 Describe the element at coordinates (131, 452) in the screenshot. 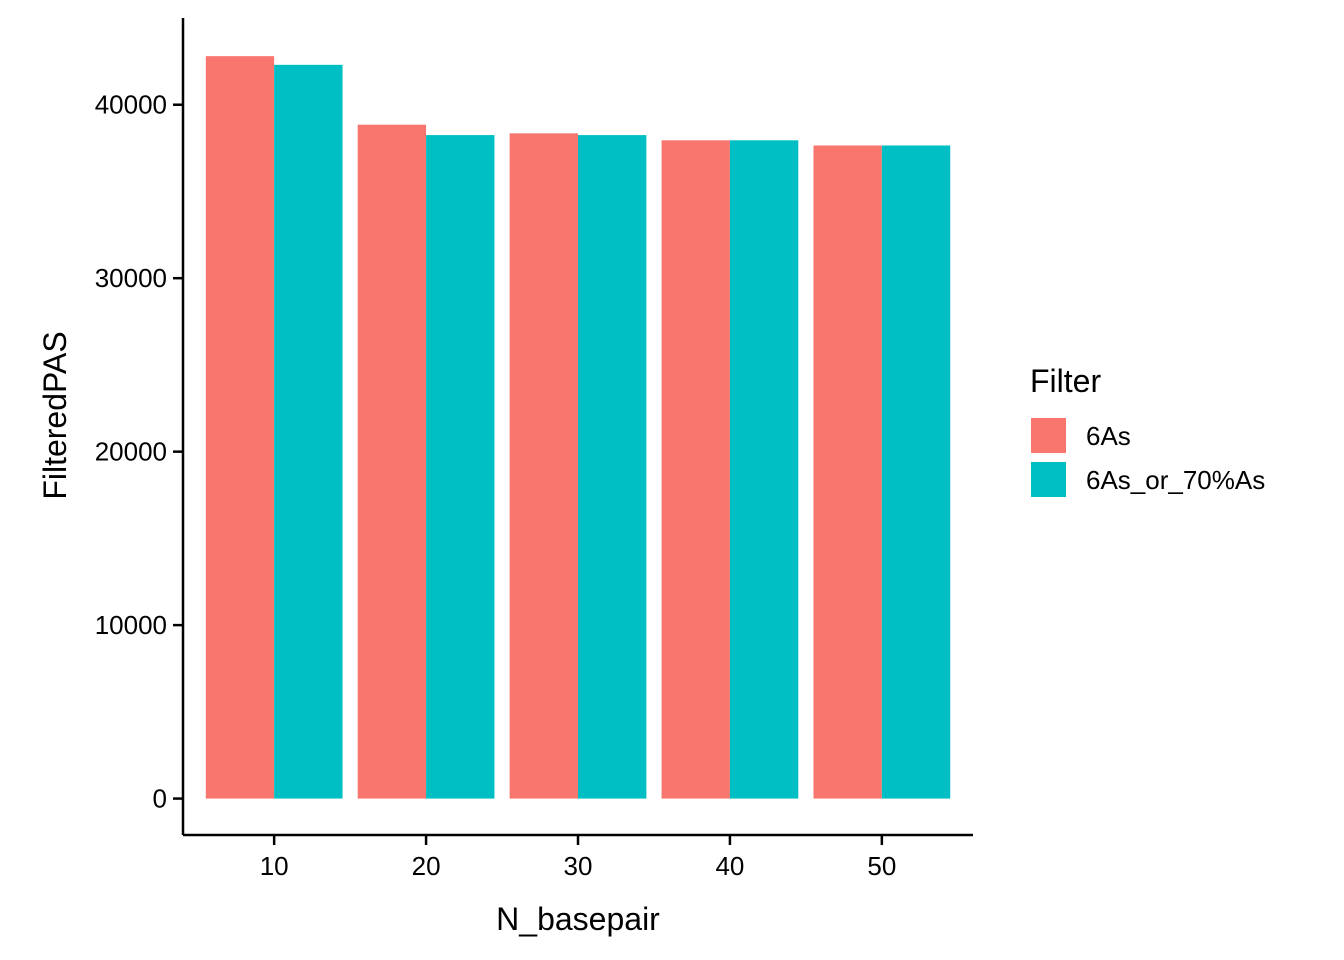

I see `y-tick-label: 20000` at that location.